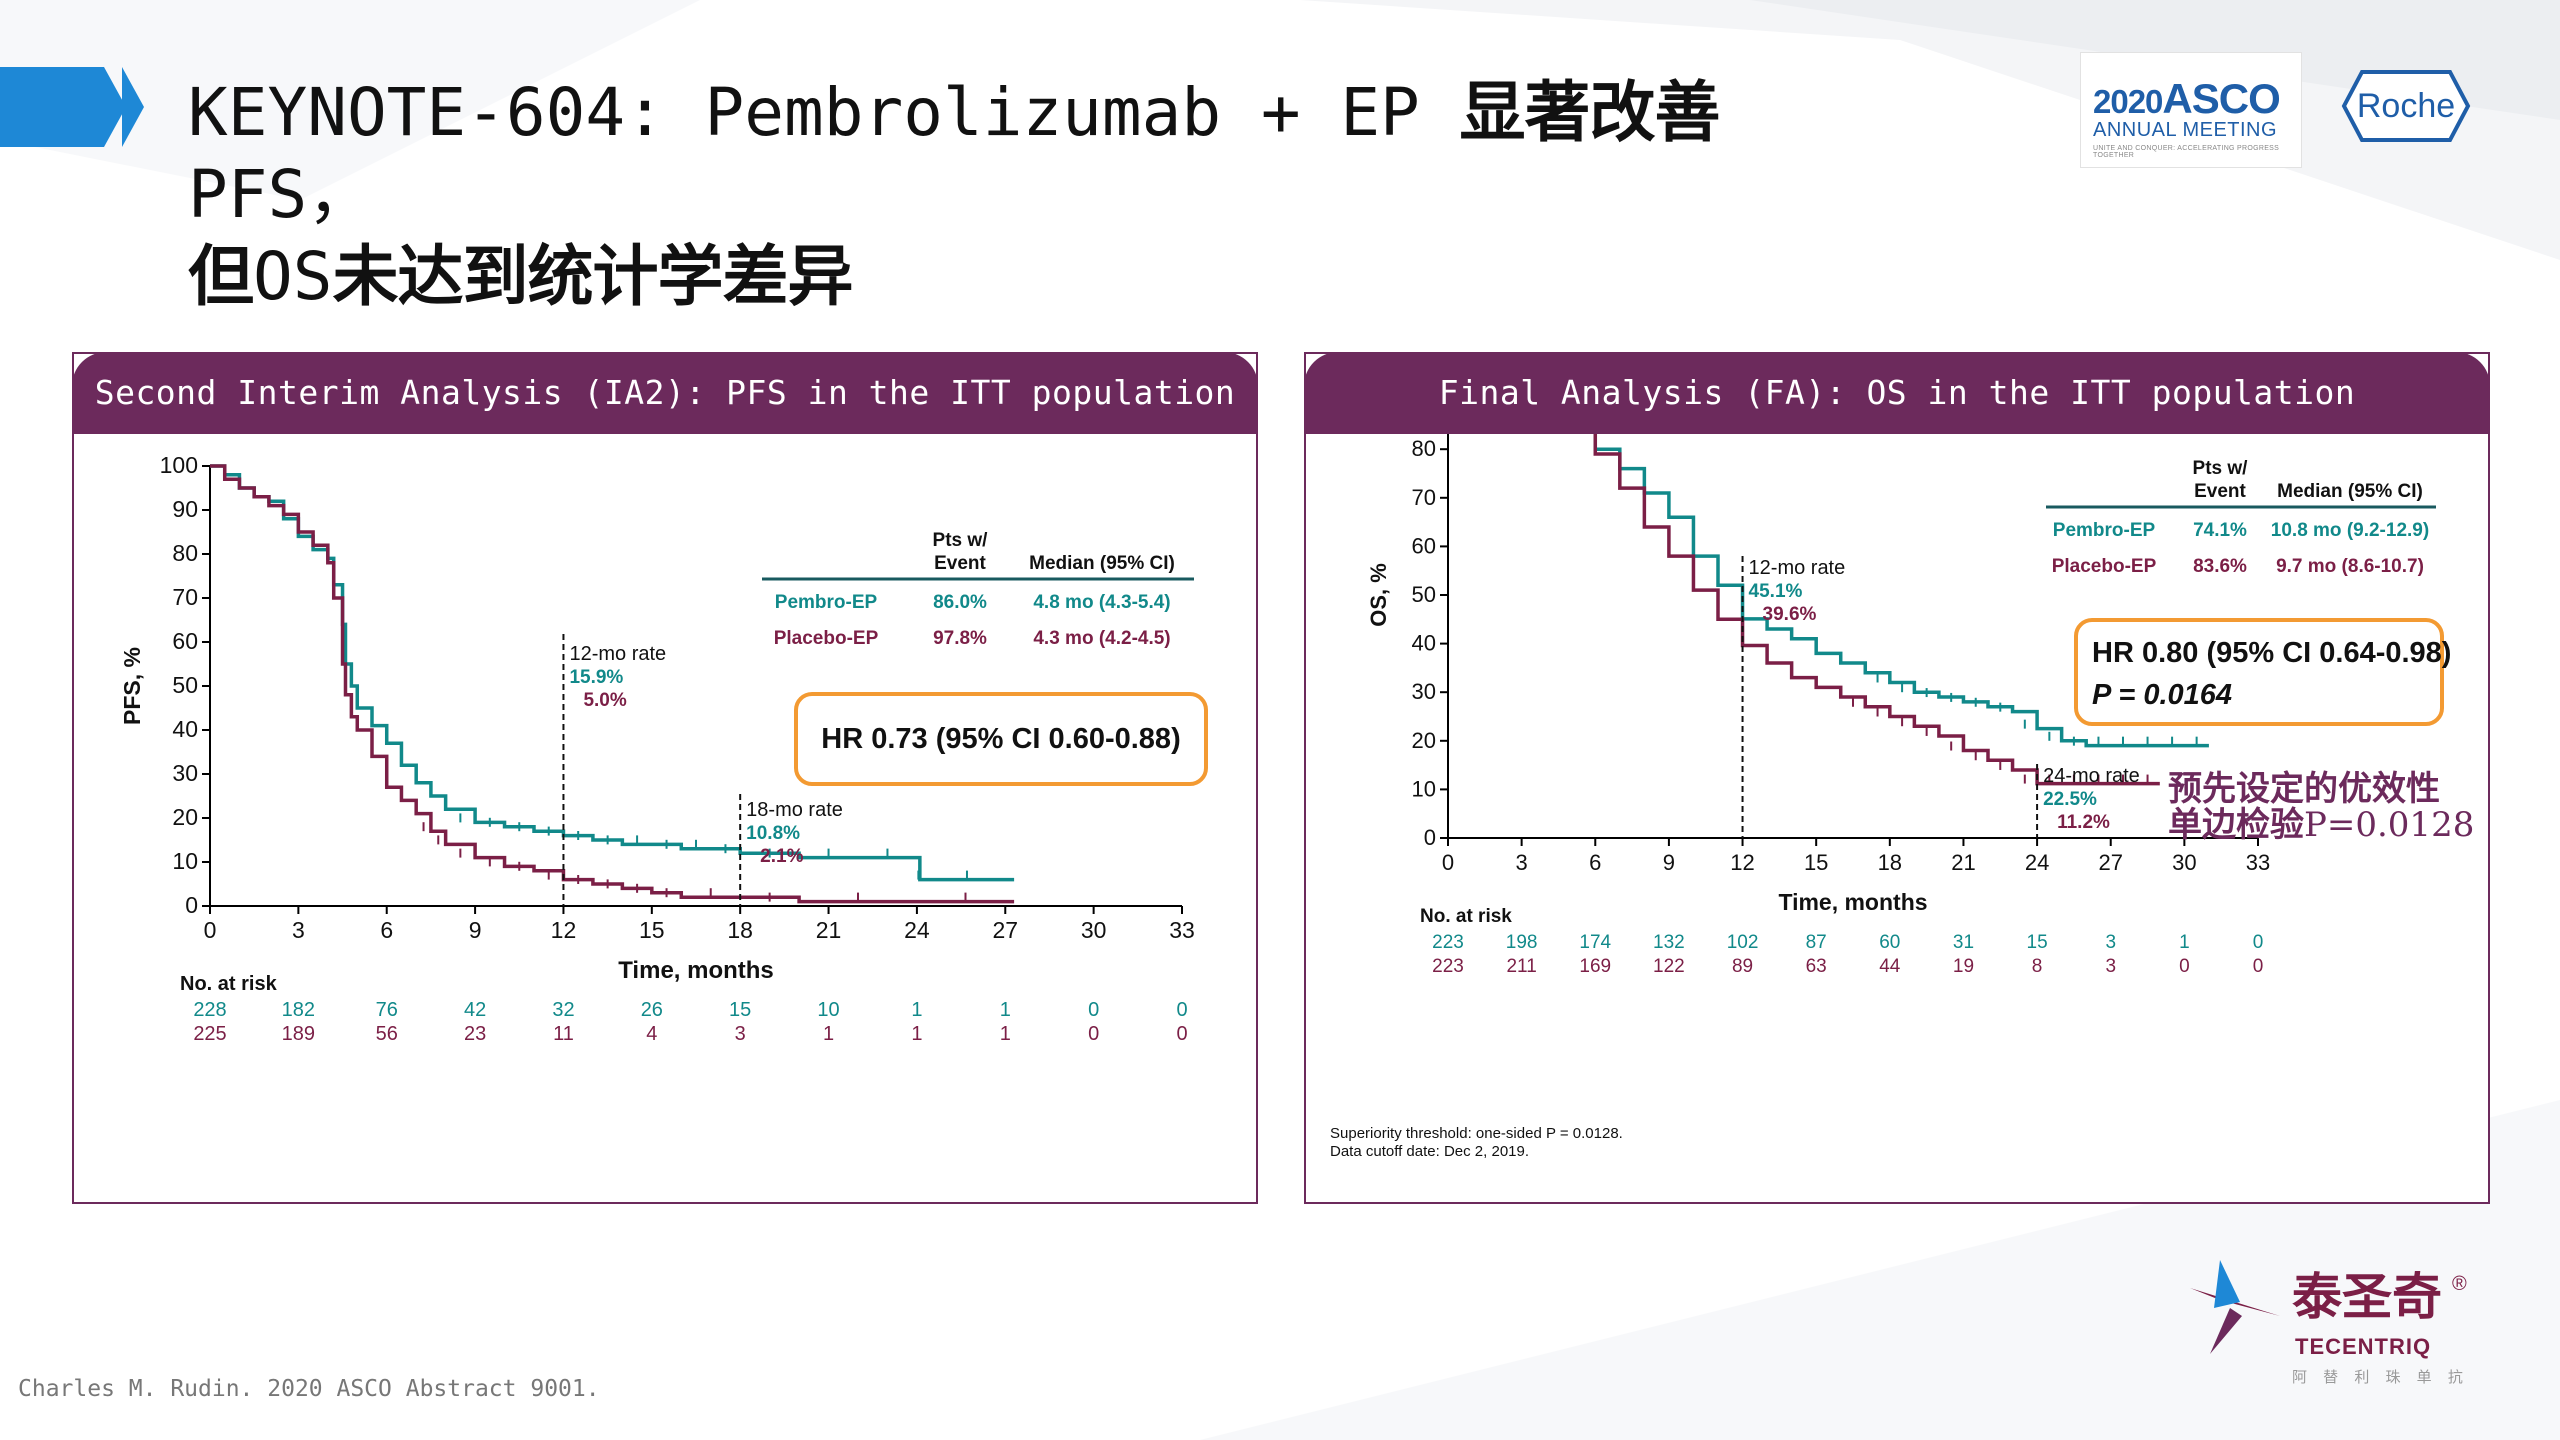 Image resolution: width=2560 pixels, height=1440 pixels. I want to click on legend-arm-name: Pembro-EP, so click(826, 602).